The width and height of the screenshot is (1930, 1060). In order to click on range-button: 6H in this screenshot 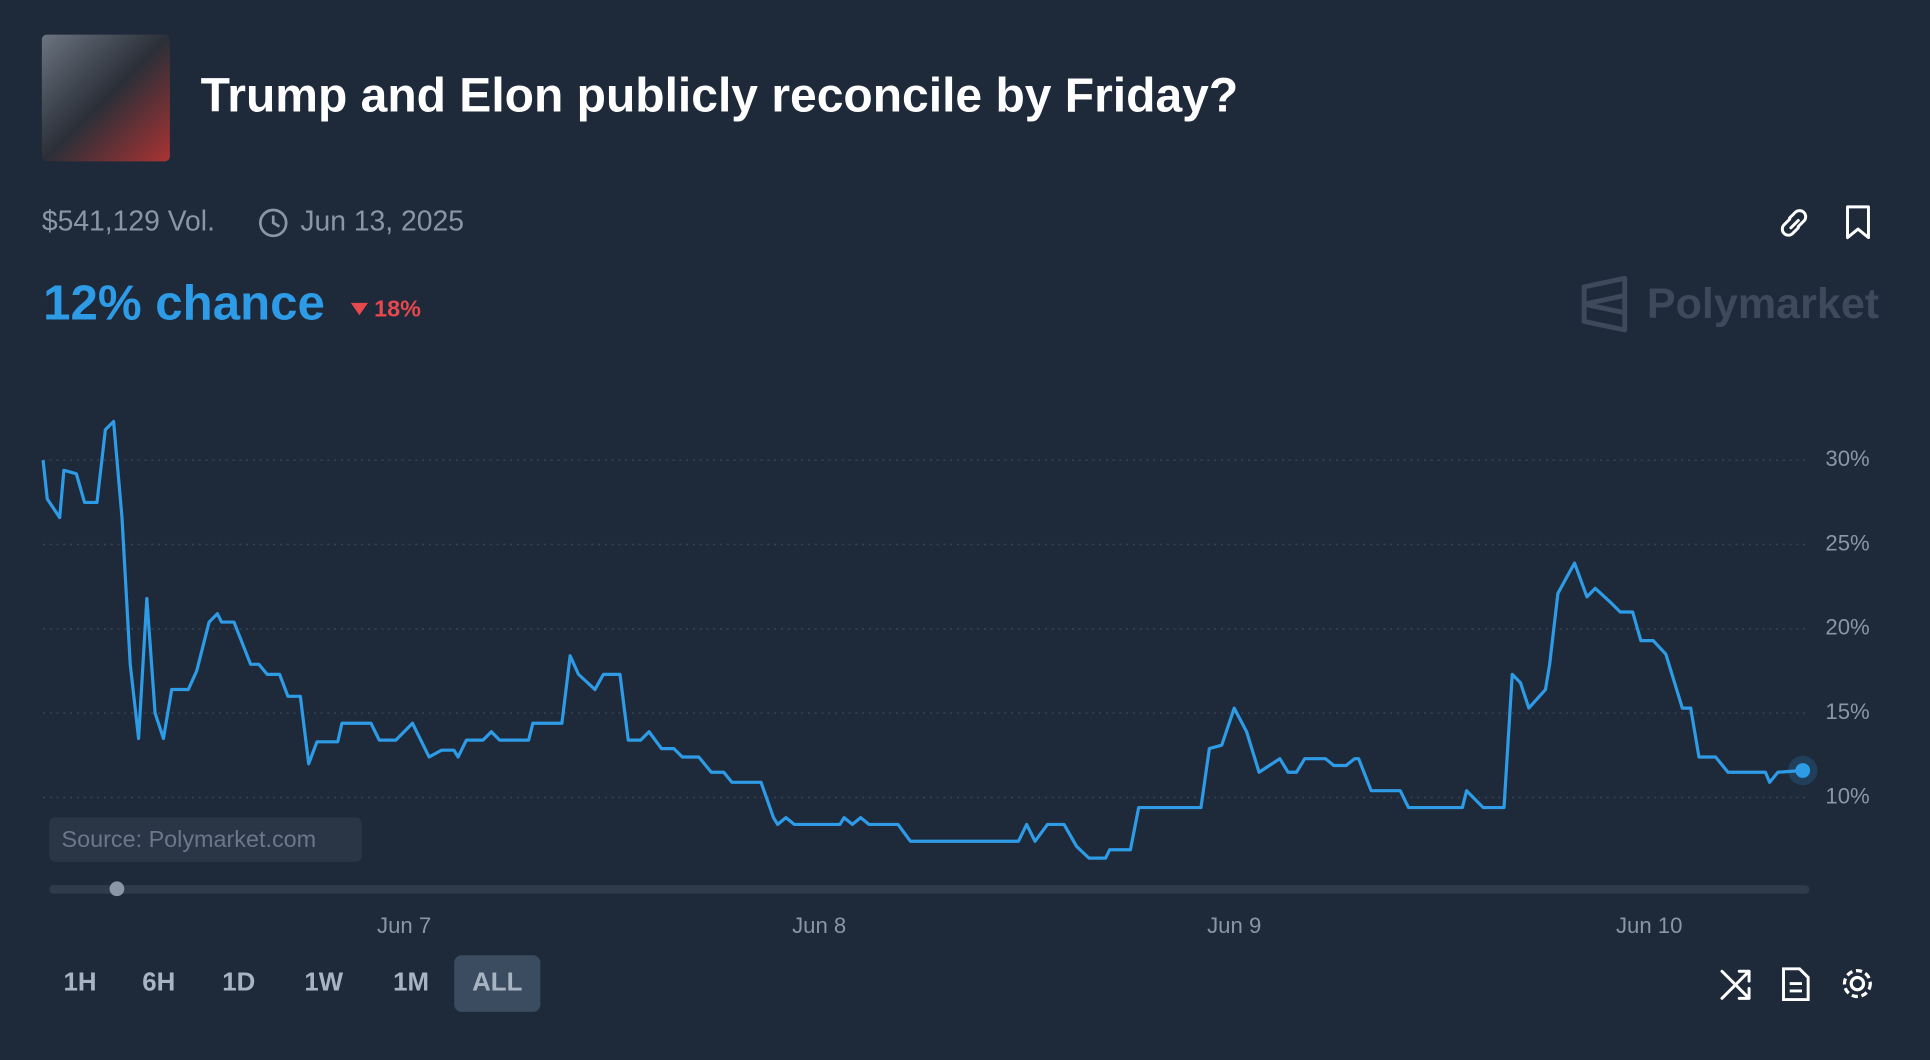, I will do `click(158, 982)`.